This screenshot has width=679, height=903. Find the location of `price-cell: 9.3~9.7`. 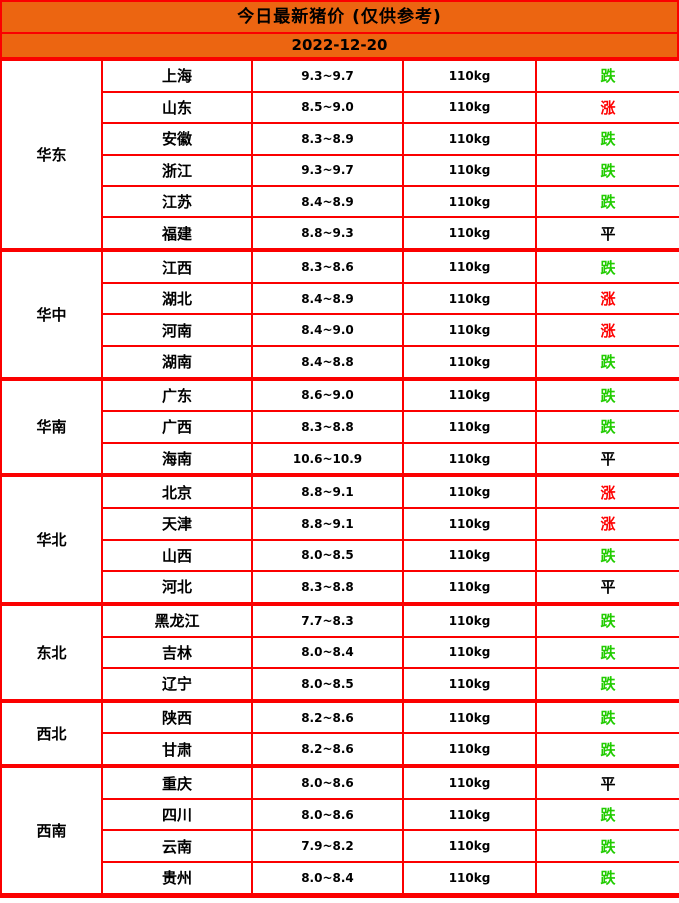

price-cell: 9.3~9.7 is located at coordinates (327, 170).